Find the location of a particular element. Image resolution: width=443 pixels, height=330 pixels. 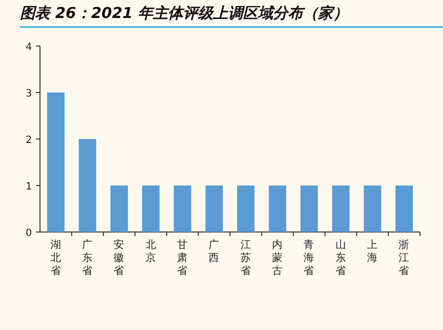

y-tick-label: 0 is located at coordinates (29, 233).